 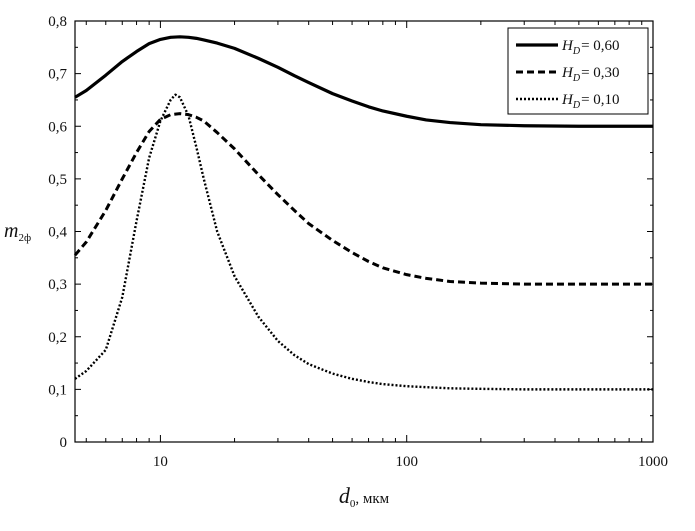 I want to click on x-tick-label: 10, so click(x=160, y=462).